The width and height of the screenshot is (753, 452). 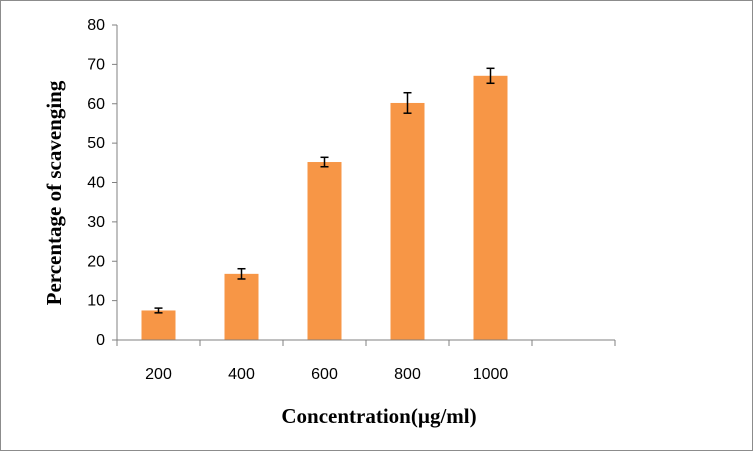 What do you see at coordinates (324, 374) in the screenshot?
I see `x-tick-label: 600` at bounding box center [324, 374].